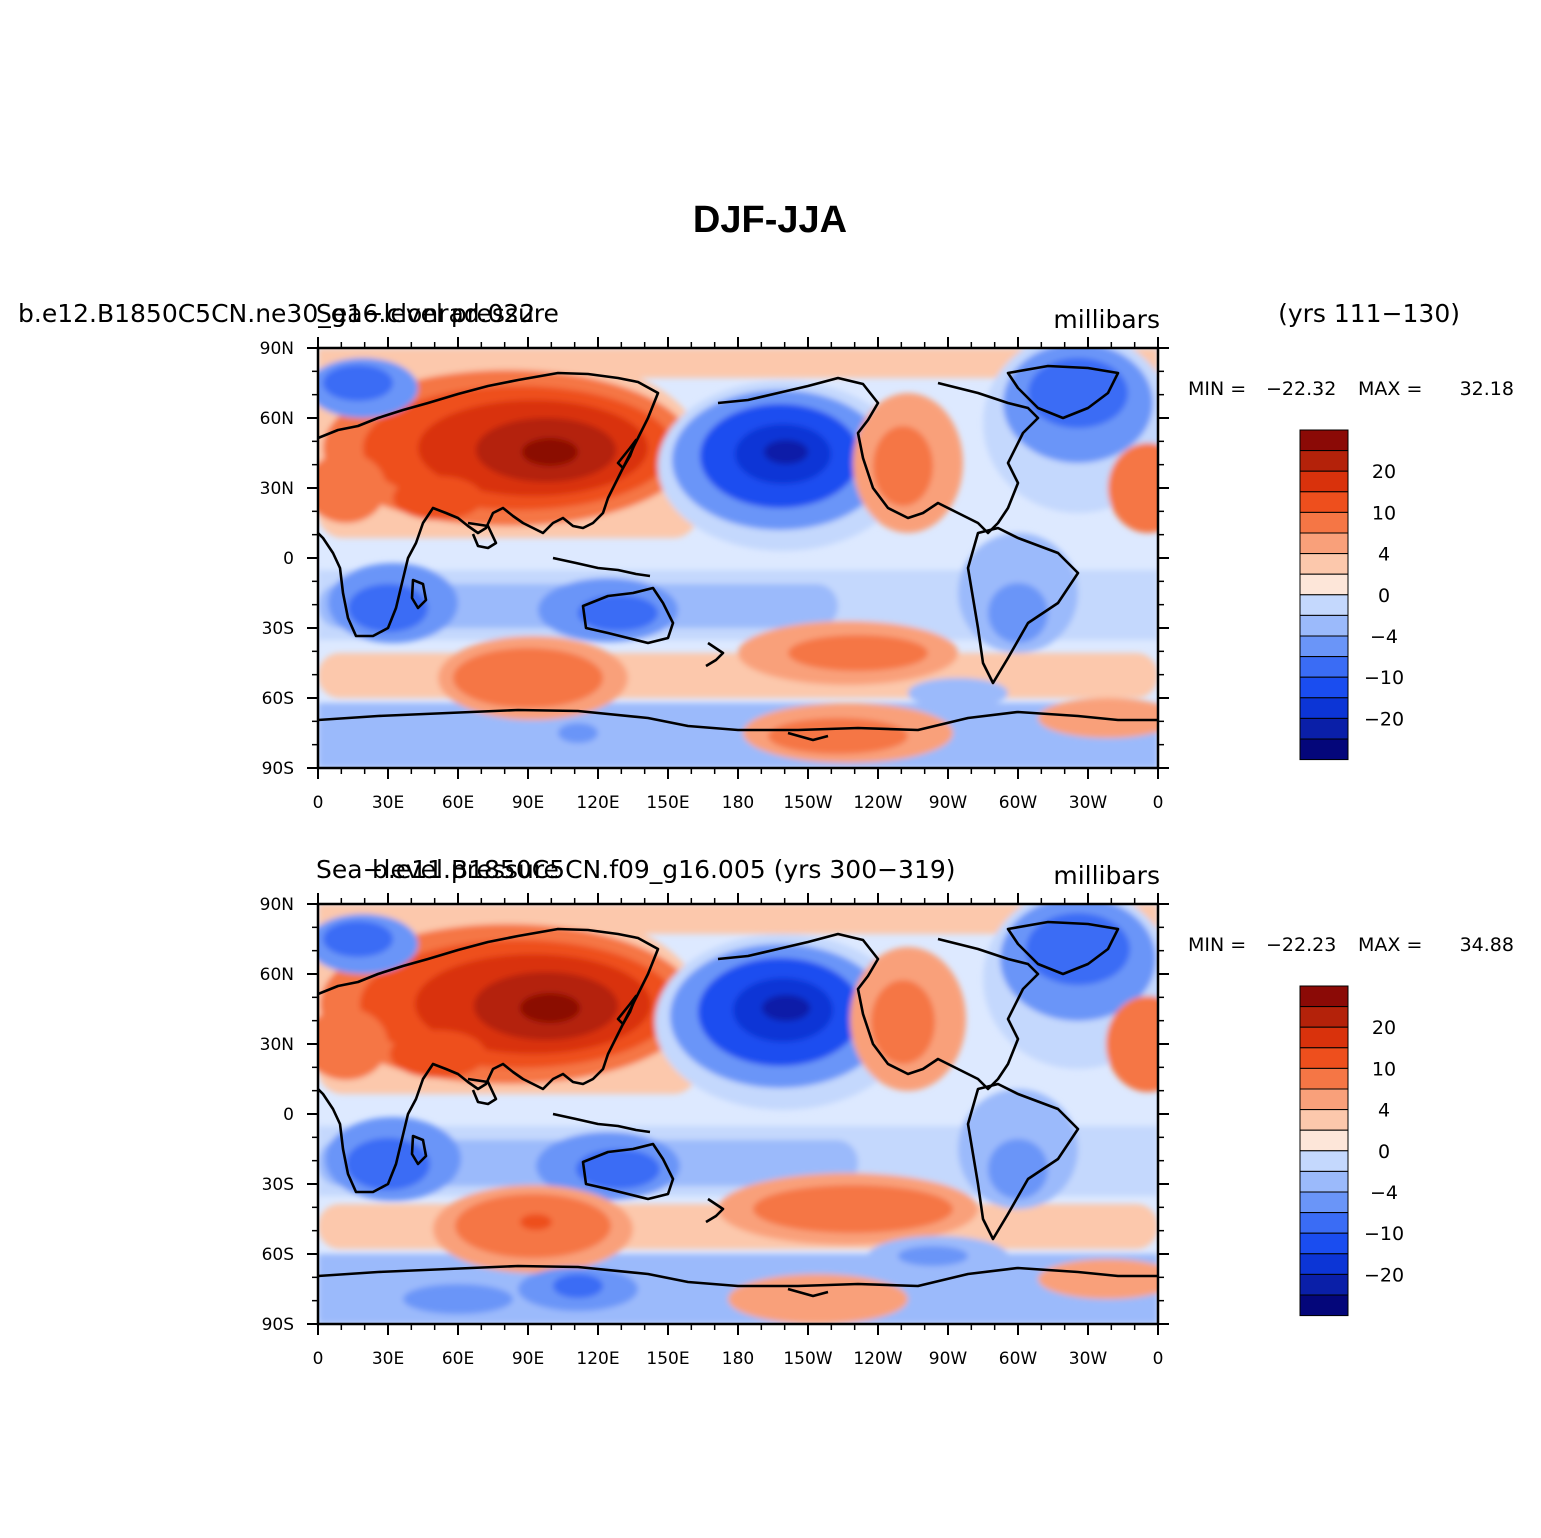 This screenshot has height=1538, width=1541. What do you see at coordinates (437, 869) in the screenshot?
I see `panel-center-title: Sea−level pressure` at bounding box center [437, 869].